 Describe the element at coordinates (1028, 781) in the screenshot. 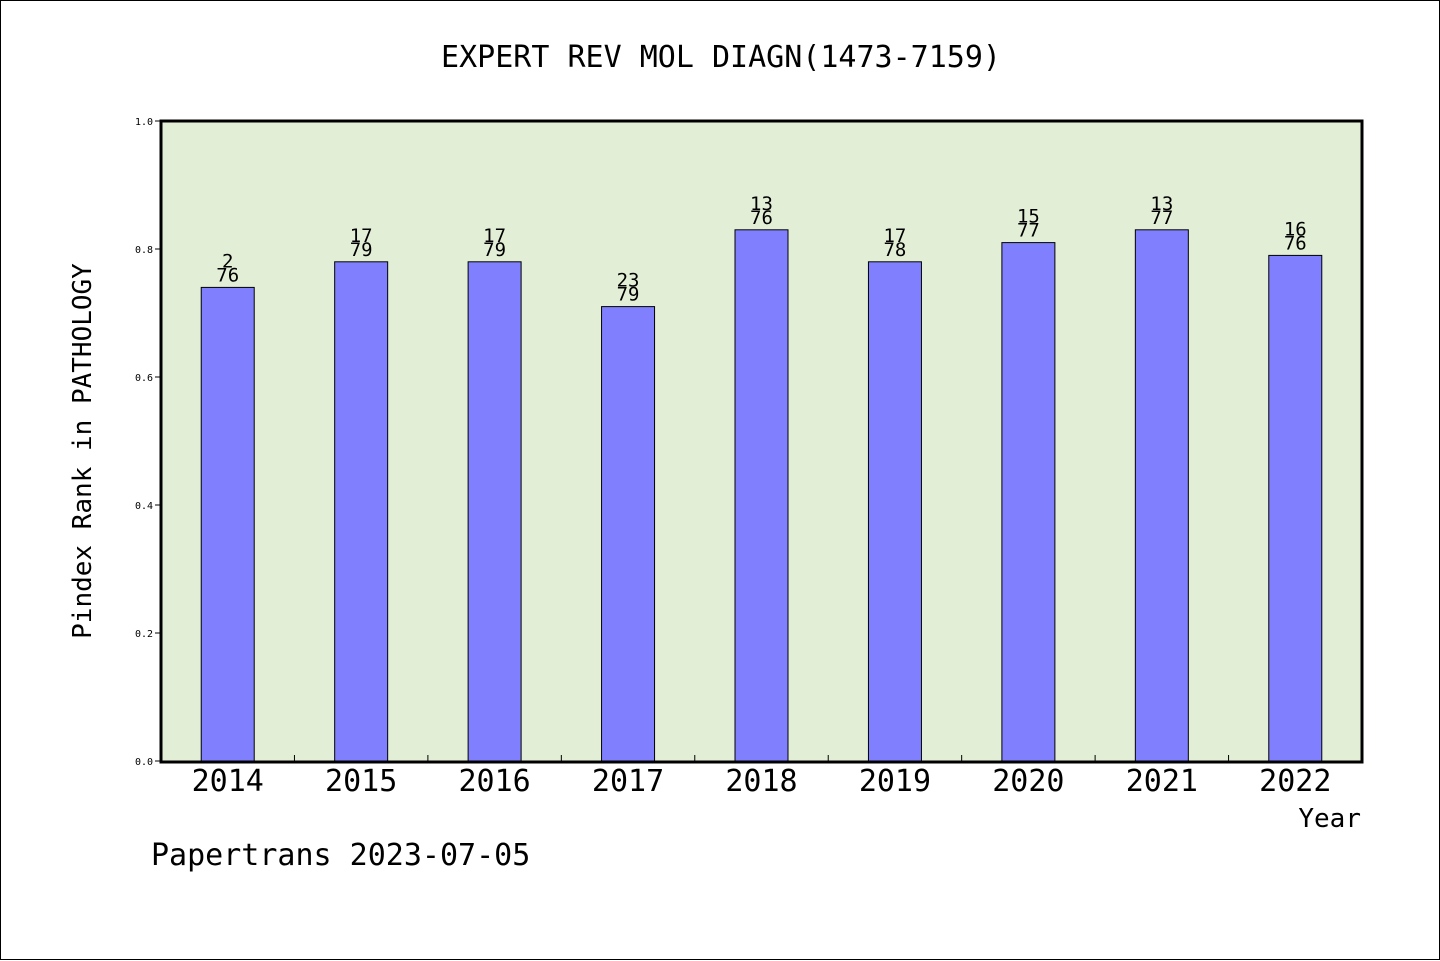

I see `x-tick-label: 2020` at that location.